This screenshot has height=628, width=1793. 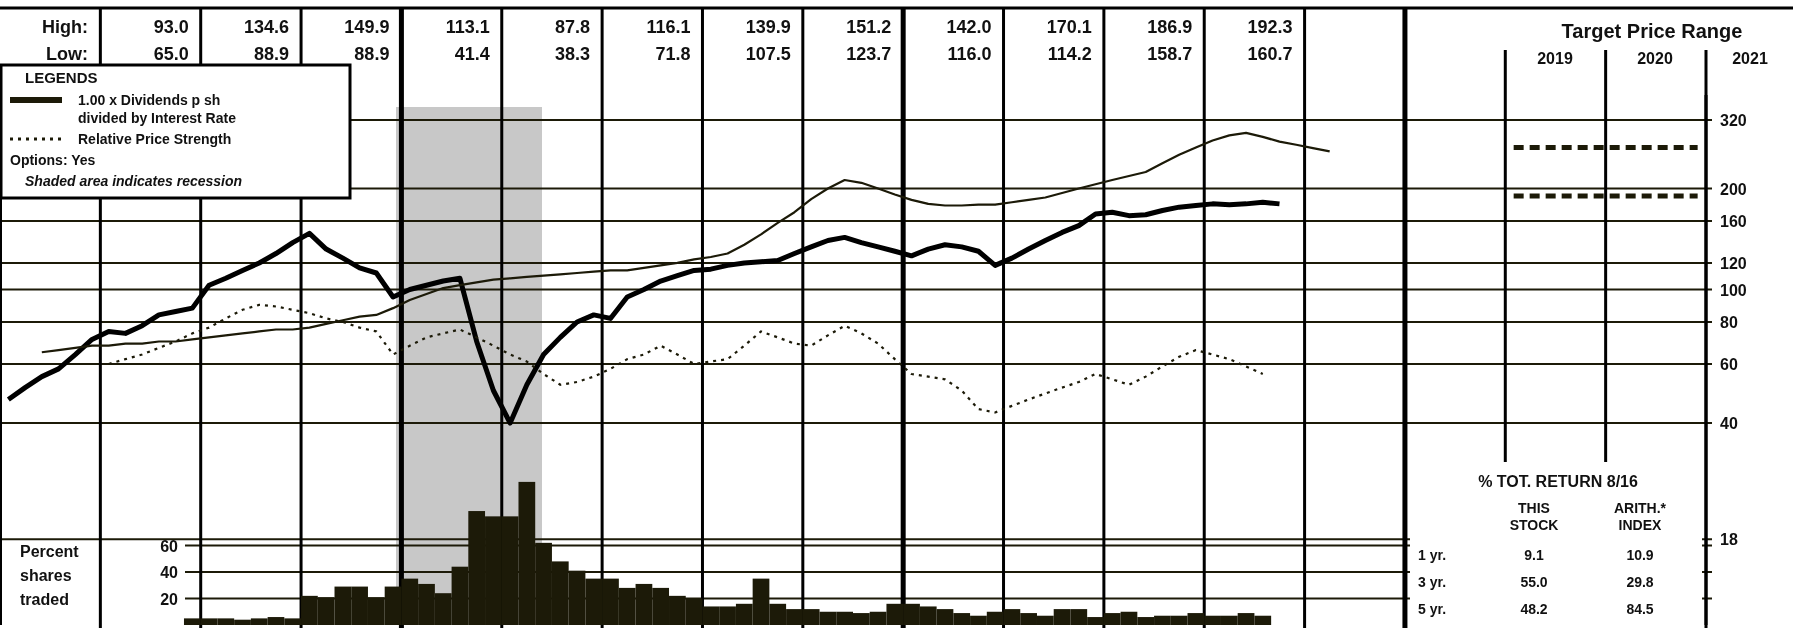 I want to click on y2-tick-label: 40, so click(x=169, y=572).